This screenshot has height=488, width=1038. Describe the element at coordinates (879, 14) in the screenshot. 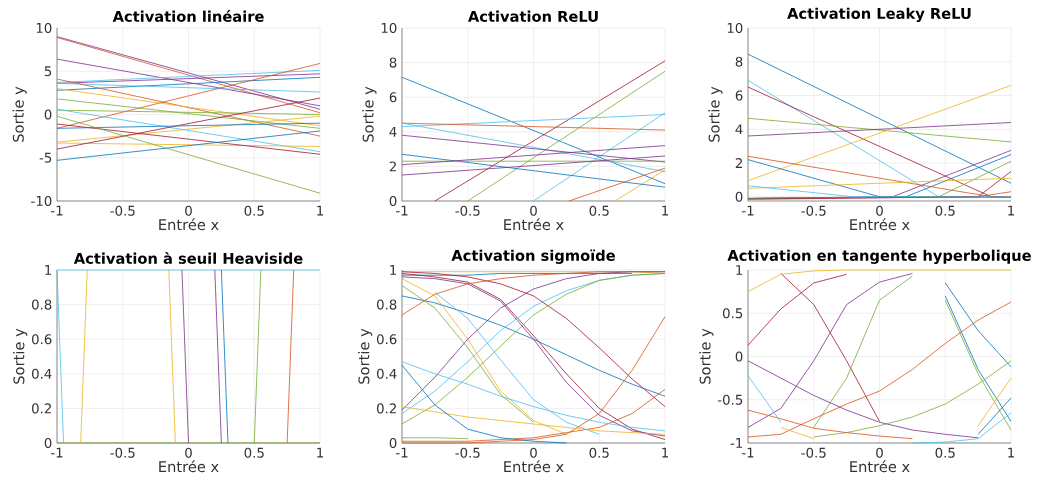

I see `chart-title: Activation Leaky ReLU` at that location.